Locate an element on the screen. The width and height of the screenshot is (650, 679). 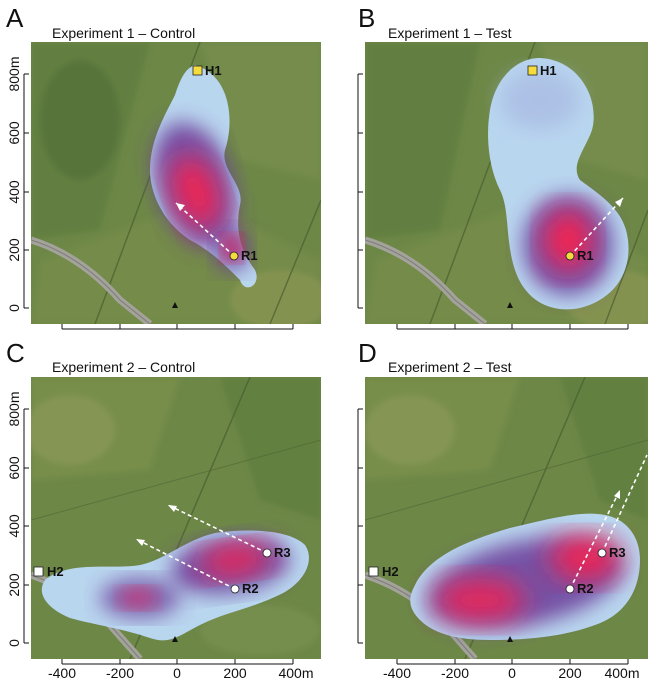
panel-letter: A is located at coordinates (15, 18).